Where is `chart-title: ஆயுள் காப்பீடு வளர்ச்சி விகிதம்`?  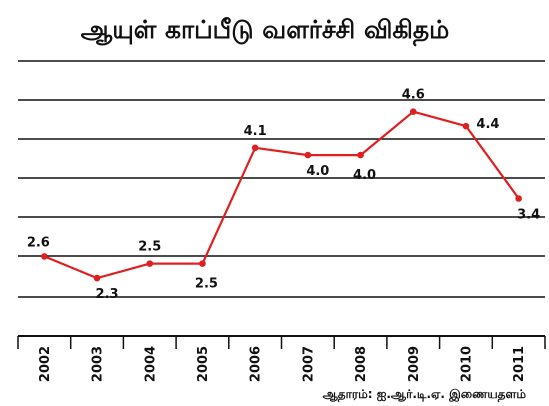
chart-title: ஆயுள் காப்பீடு வளர்ச்சி விகிதம் is located at coordinates (265, 31).